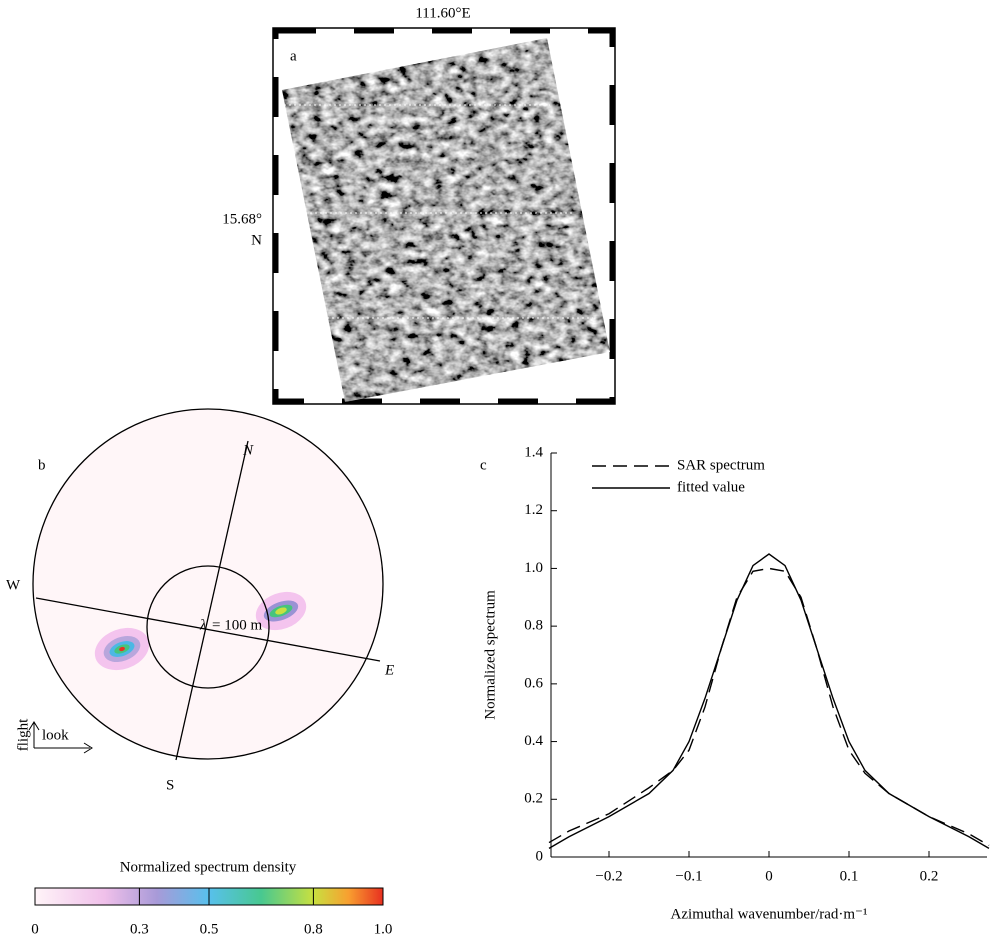 The width and height of the screenshot is (992, 947). Describe the element at coordinates (533, 452) in the screenshot. I see `y-tick-label: 1.4` at that location.